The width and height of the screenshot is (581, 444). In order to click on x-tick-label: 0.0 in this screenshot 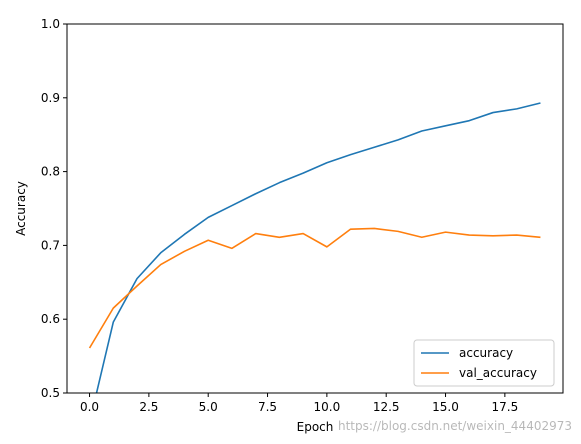, I will do `click(89, 407)`.